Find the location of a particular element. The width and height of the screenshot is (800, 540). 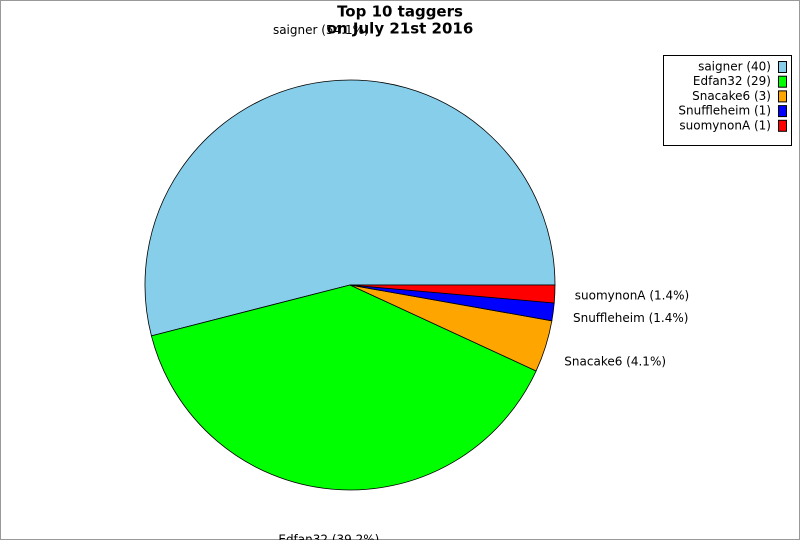

slice-label: suomynonA (1.4%) is located at coordinates (632, 296).